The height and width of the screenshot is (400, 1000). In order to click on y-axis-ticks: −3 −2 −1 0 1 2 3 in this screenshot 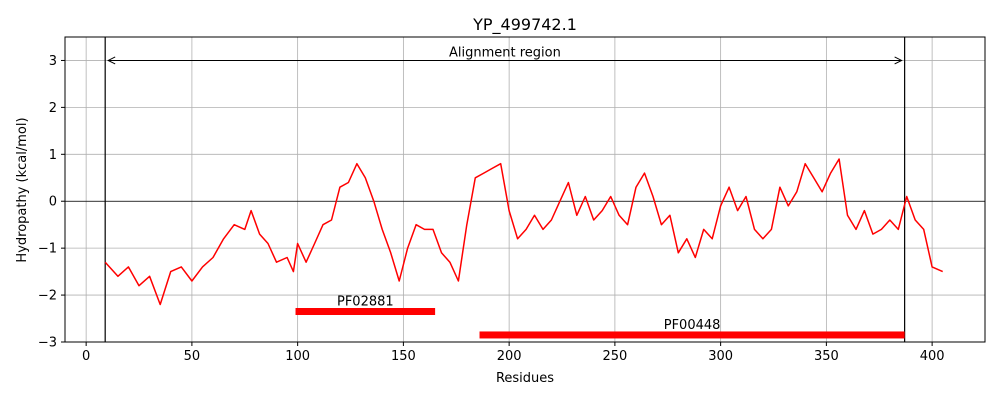, I will do `click(51, 202)`.